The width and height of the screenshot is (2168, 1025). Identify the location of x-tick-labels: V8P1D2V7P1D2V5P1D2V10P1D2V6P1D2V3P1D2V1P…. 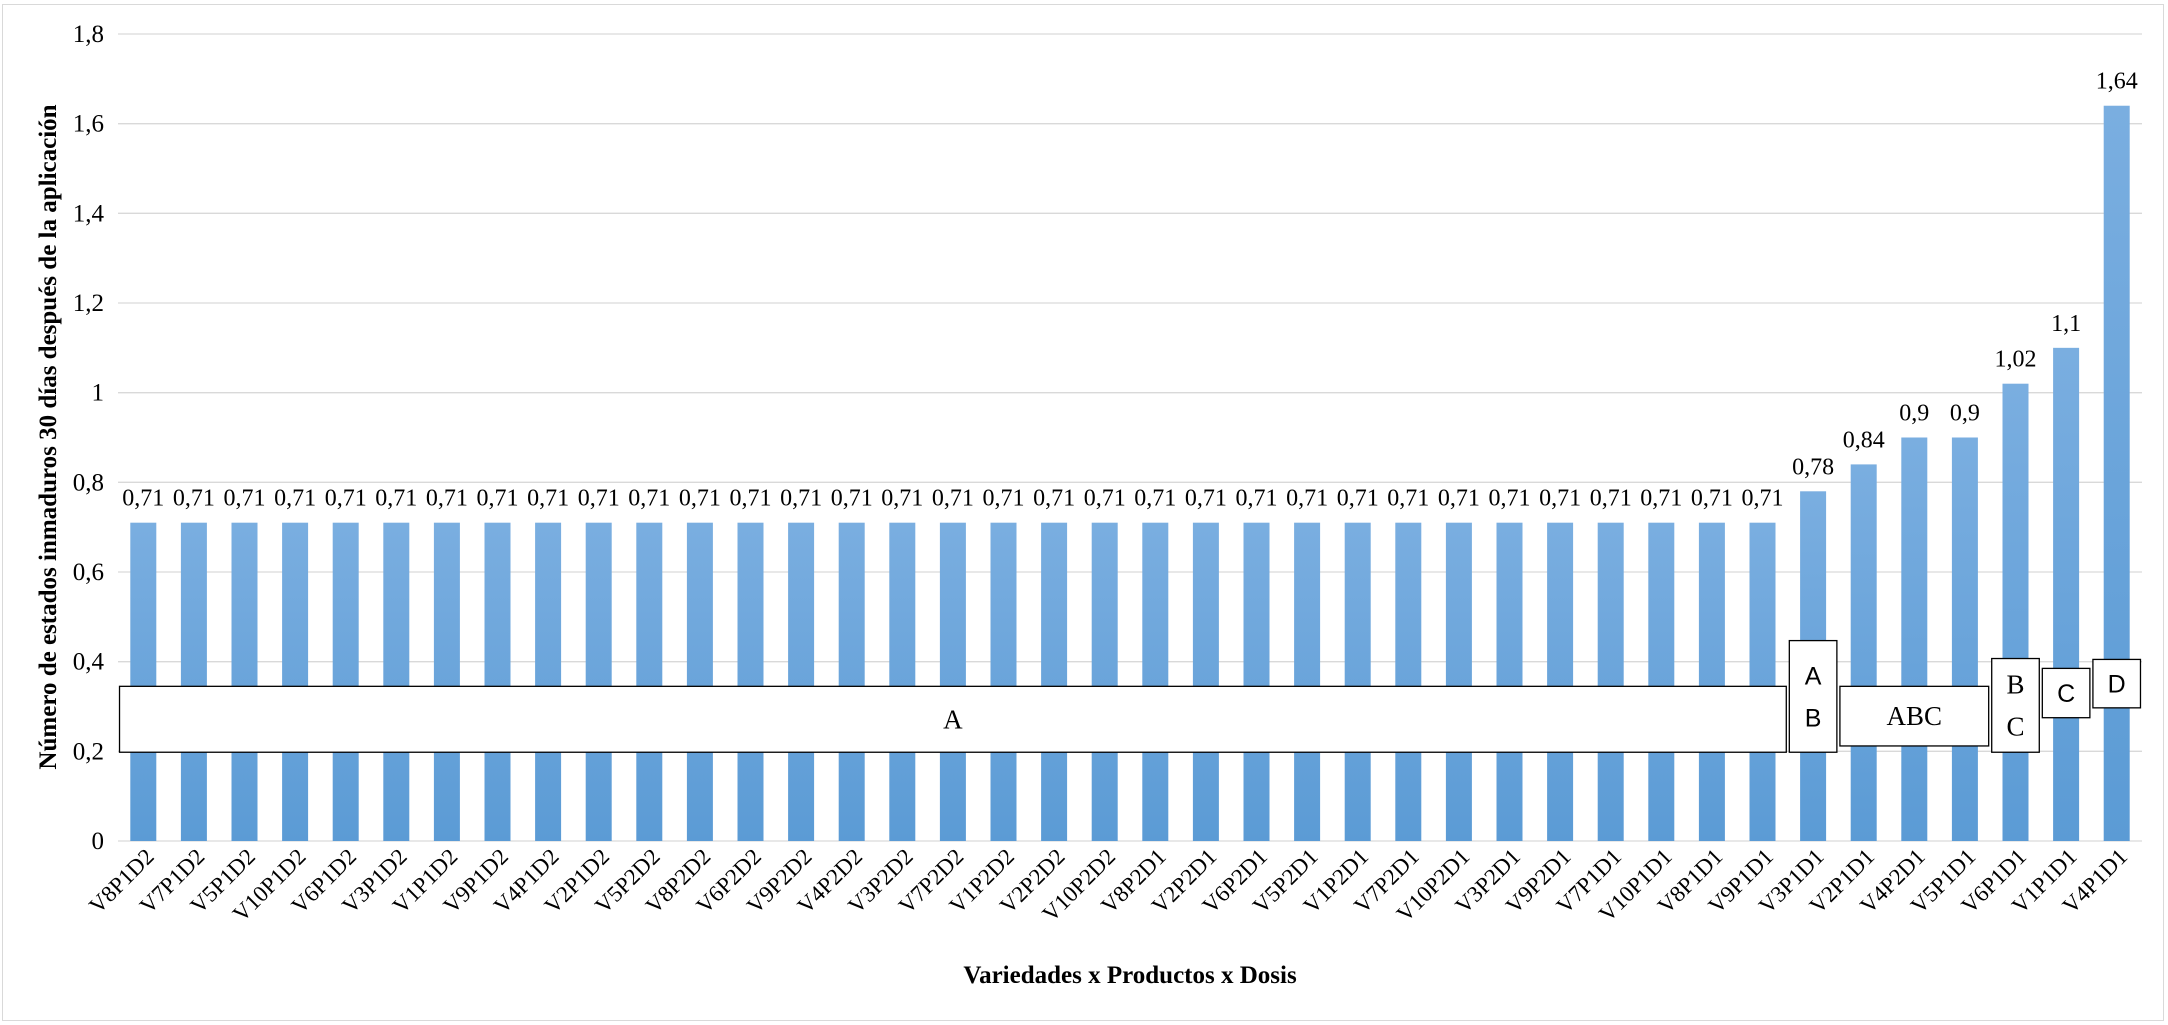
(1108, 885).